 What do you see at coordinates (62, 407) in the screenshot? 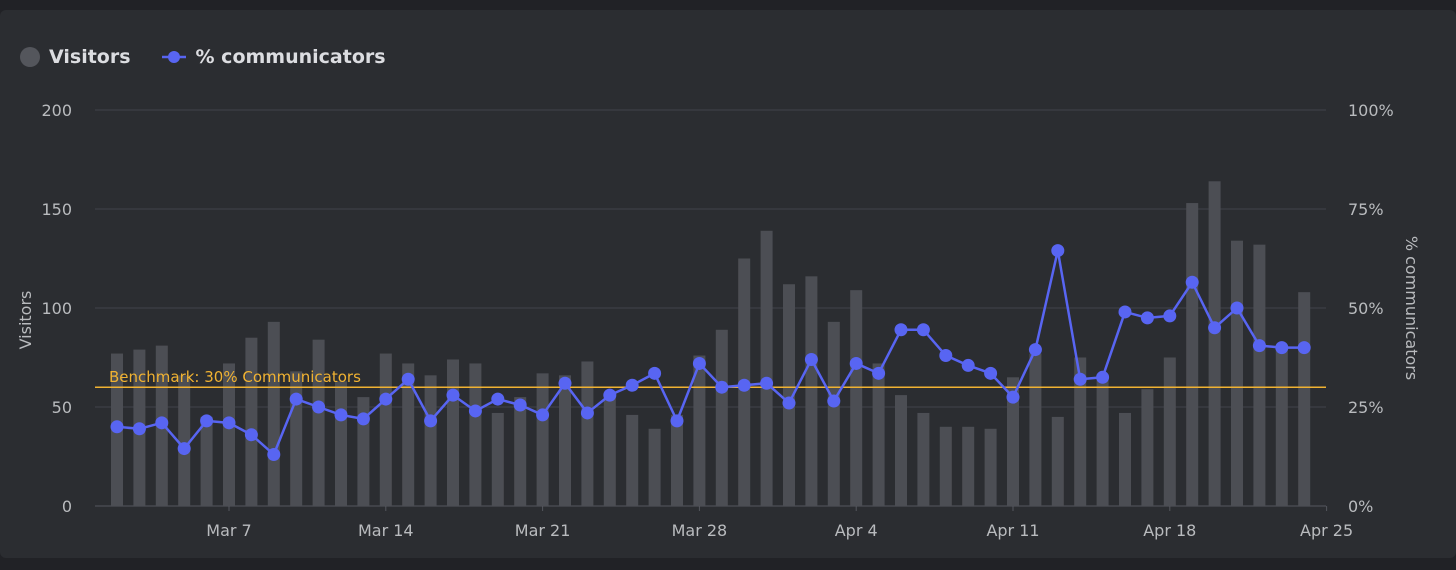
I see `y-tick-label: 50` at bounding box center [62, 407].